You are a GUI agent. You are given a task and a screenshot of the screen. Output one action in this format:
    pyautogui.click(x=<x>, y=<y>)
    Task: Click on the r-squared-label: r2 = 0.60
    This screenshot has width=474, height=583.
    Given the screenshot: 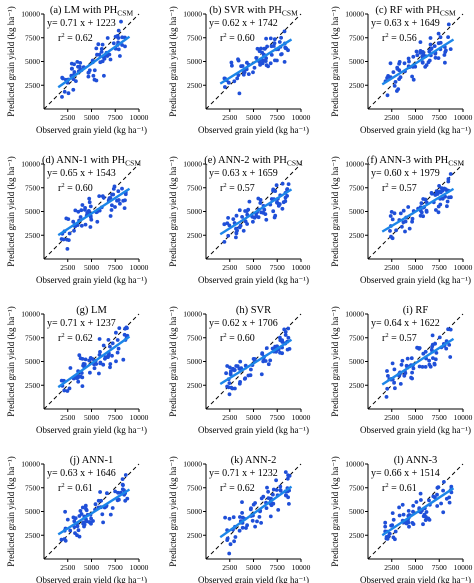 What is the action you would take?
    pyautogui.click(x=237, y=38)
    